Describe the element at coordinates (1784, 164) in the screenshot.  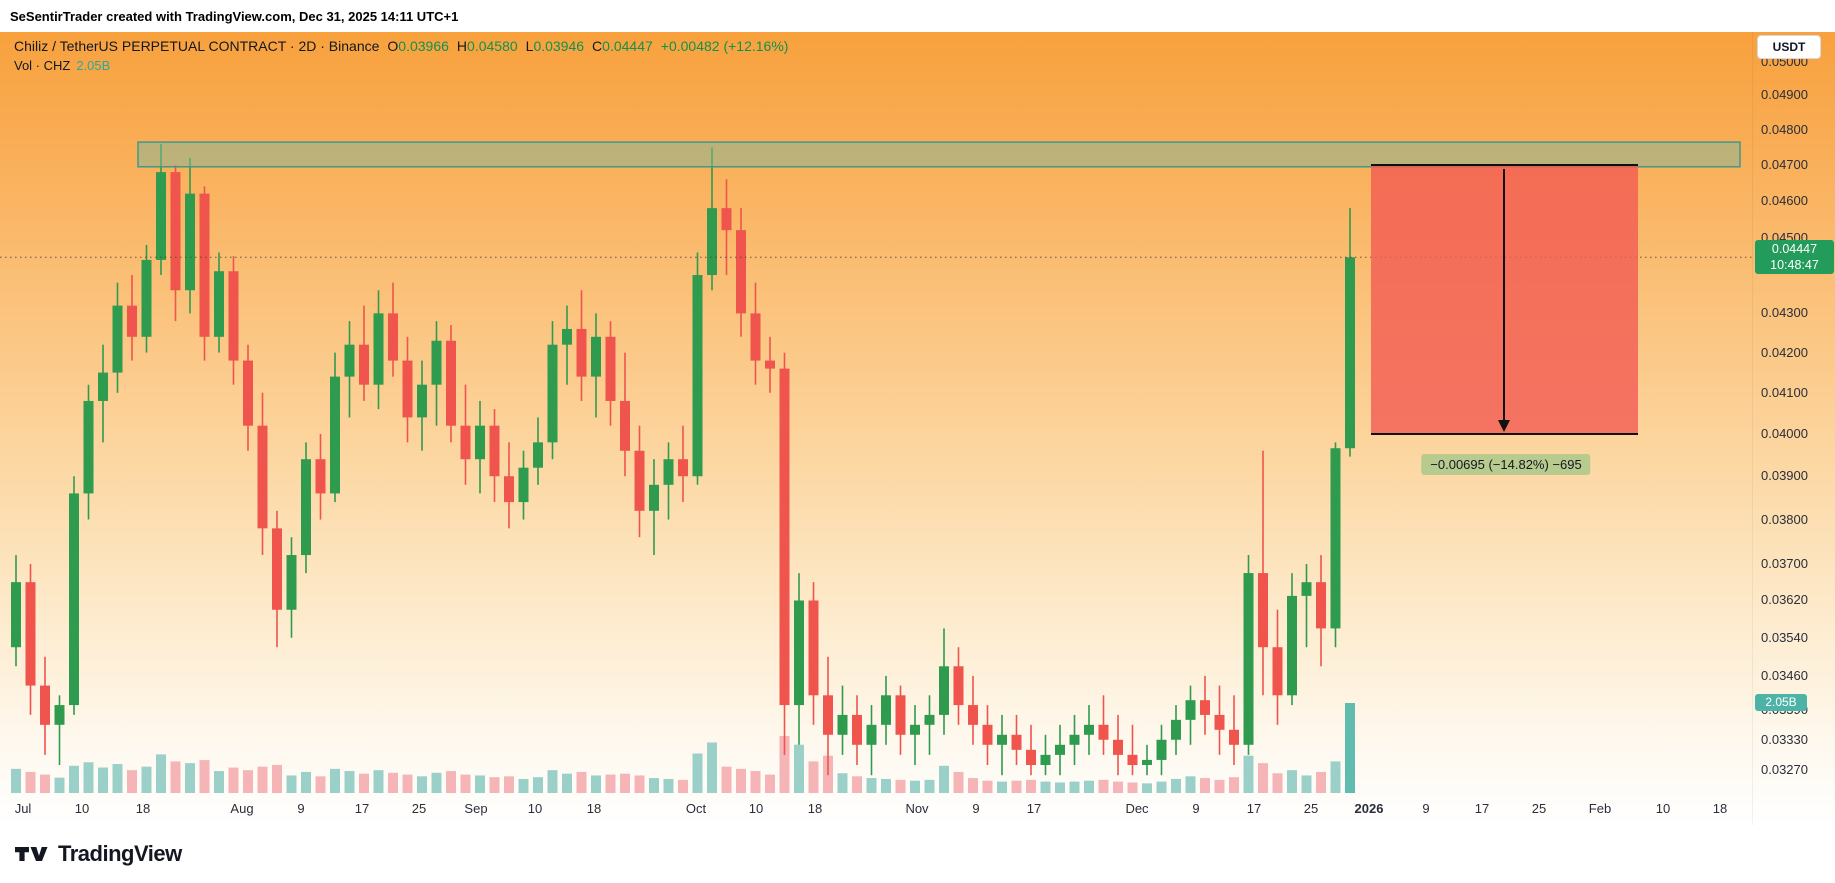
I see `price-axis-label: 0.04700` at that location.